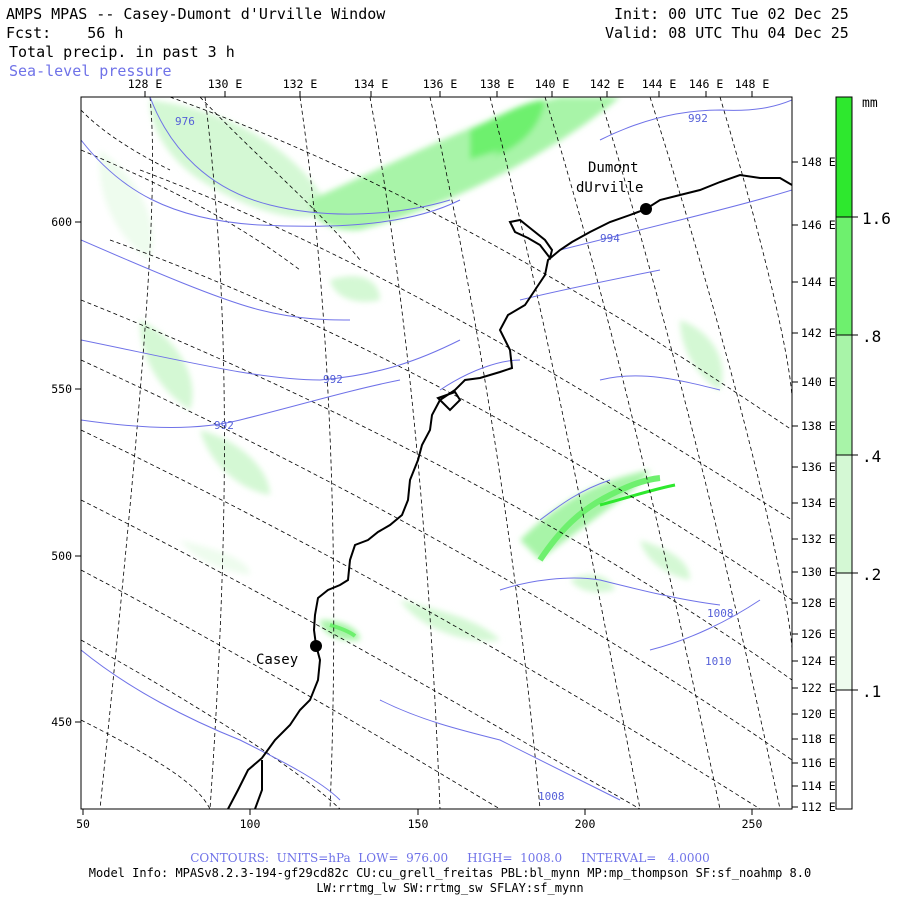 Image resolution: width=900 pixels, height=900 pixels. What do you see at coordinates (122, 52) in the screenshot?
I see `field-name: Total precip. in past 3 h` at bounding box center [122, 52].